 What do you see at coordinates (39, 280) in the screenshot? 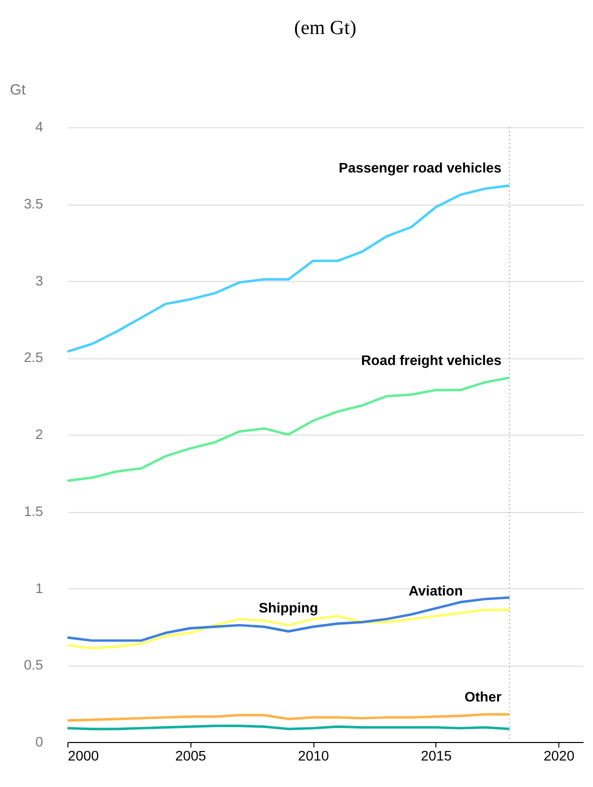
I see `y-tick-label: 3` at bounding box center [39, 280].